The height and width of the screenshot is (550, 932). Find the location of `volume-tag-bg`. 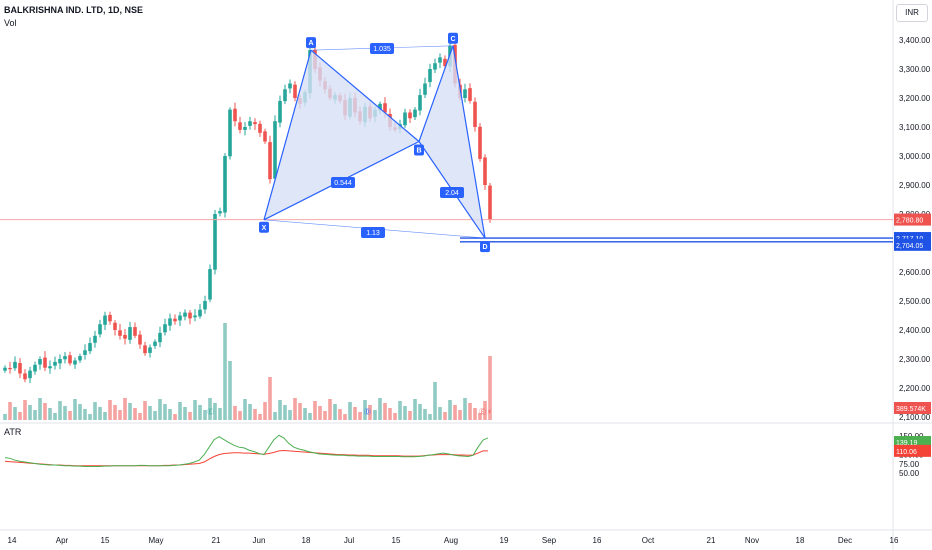

volume-tag-bg is located at coordinates (912, 408).